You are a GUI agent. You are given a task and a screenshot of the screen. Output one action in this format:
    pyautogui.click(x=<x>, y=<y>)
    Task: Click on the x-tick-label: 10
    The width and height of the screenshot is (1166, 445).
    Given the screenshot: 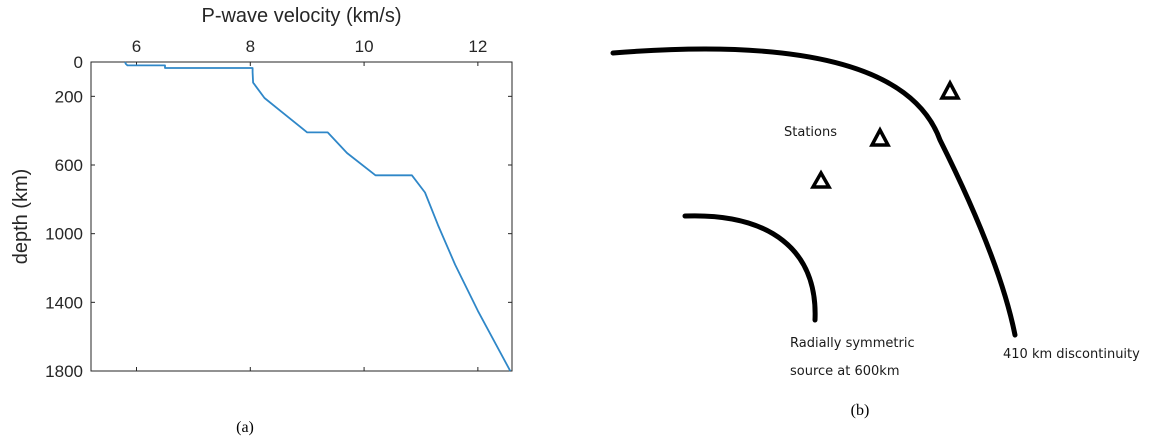 What is the action you would take?
    pyautogui.click(x=364, y=46)
    